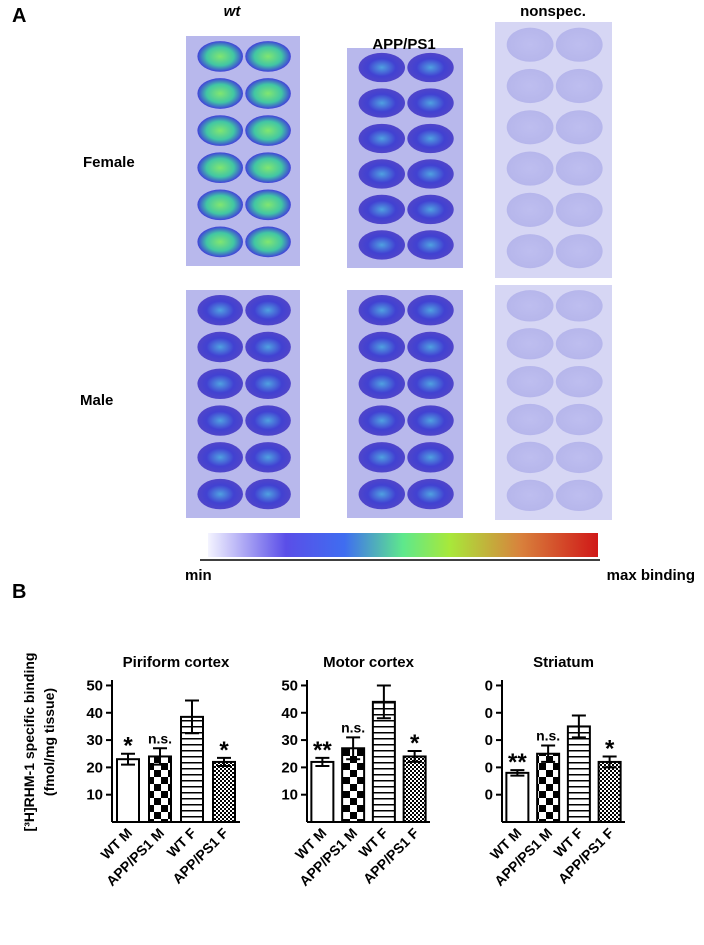 Image resolution: width=704 pixels, height=945 pixels. What do you see at coordinates (403, 545) in the screenshot?
I see `color-bar` at bounding box center [403, 545].